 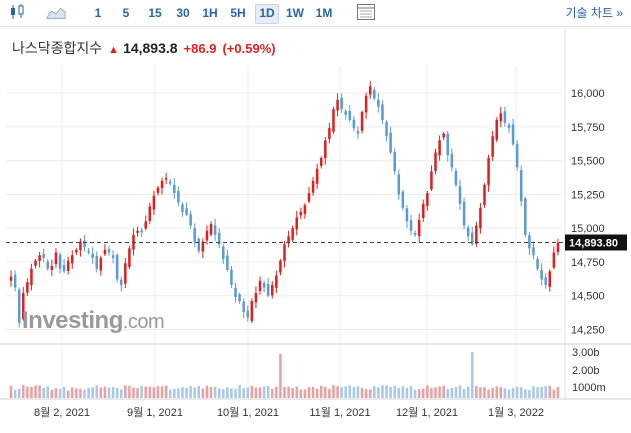 I want to click on price-tick-label: 14,750, so click(x=588, y=263).